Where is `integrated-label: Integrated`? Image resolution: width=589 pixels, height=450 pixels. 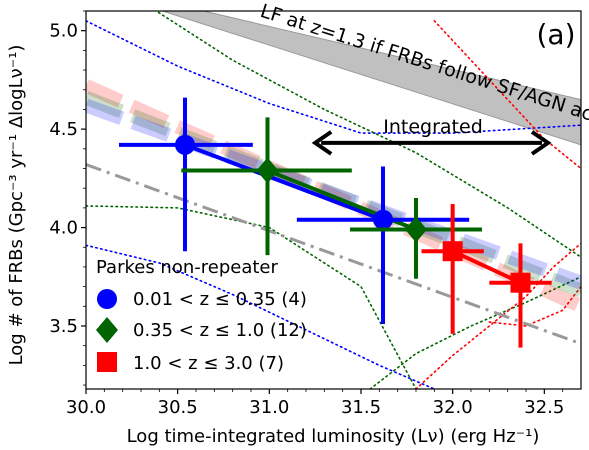 integrated-label: Integrated is located at coordinates (433, 127).